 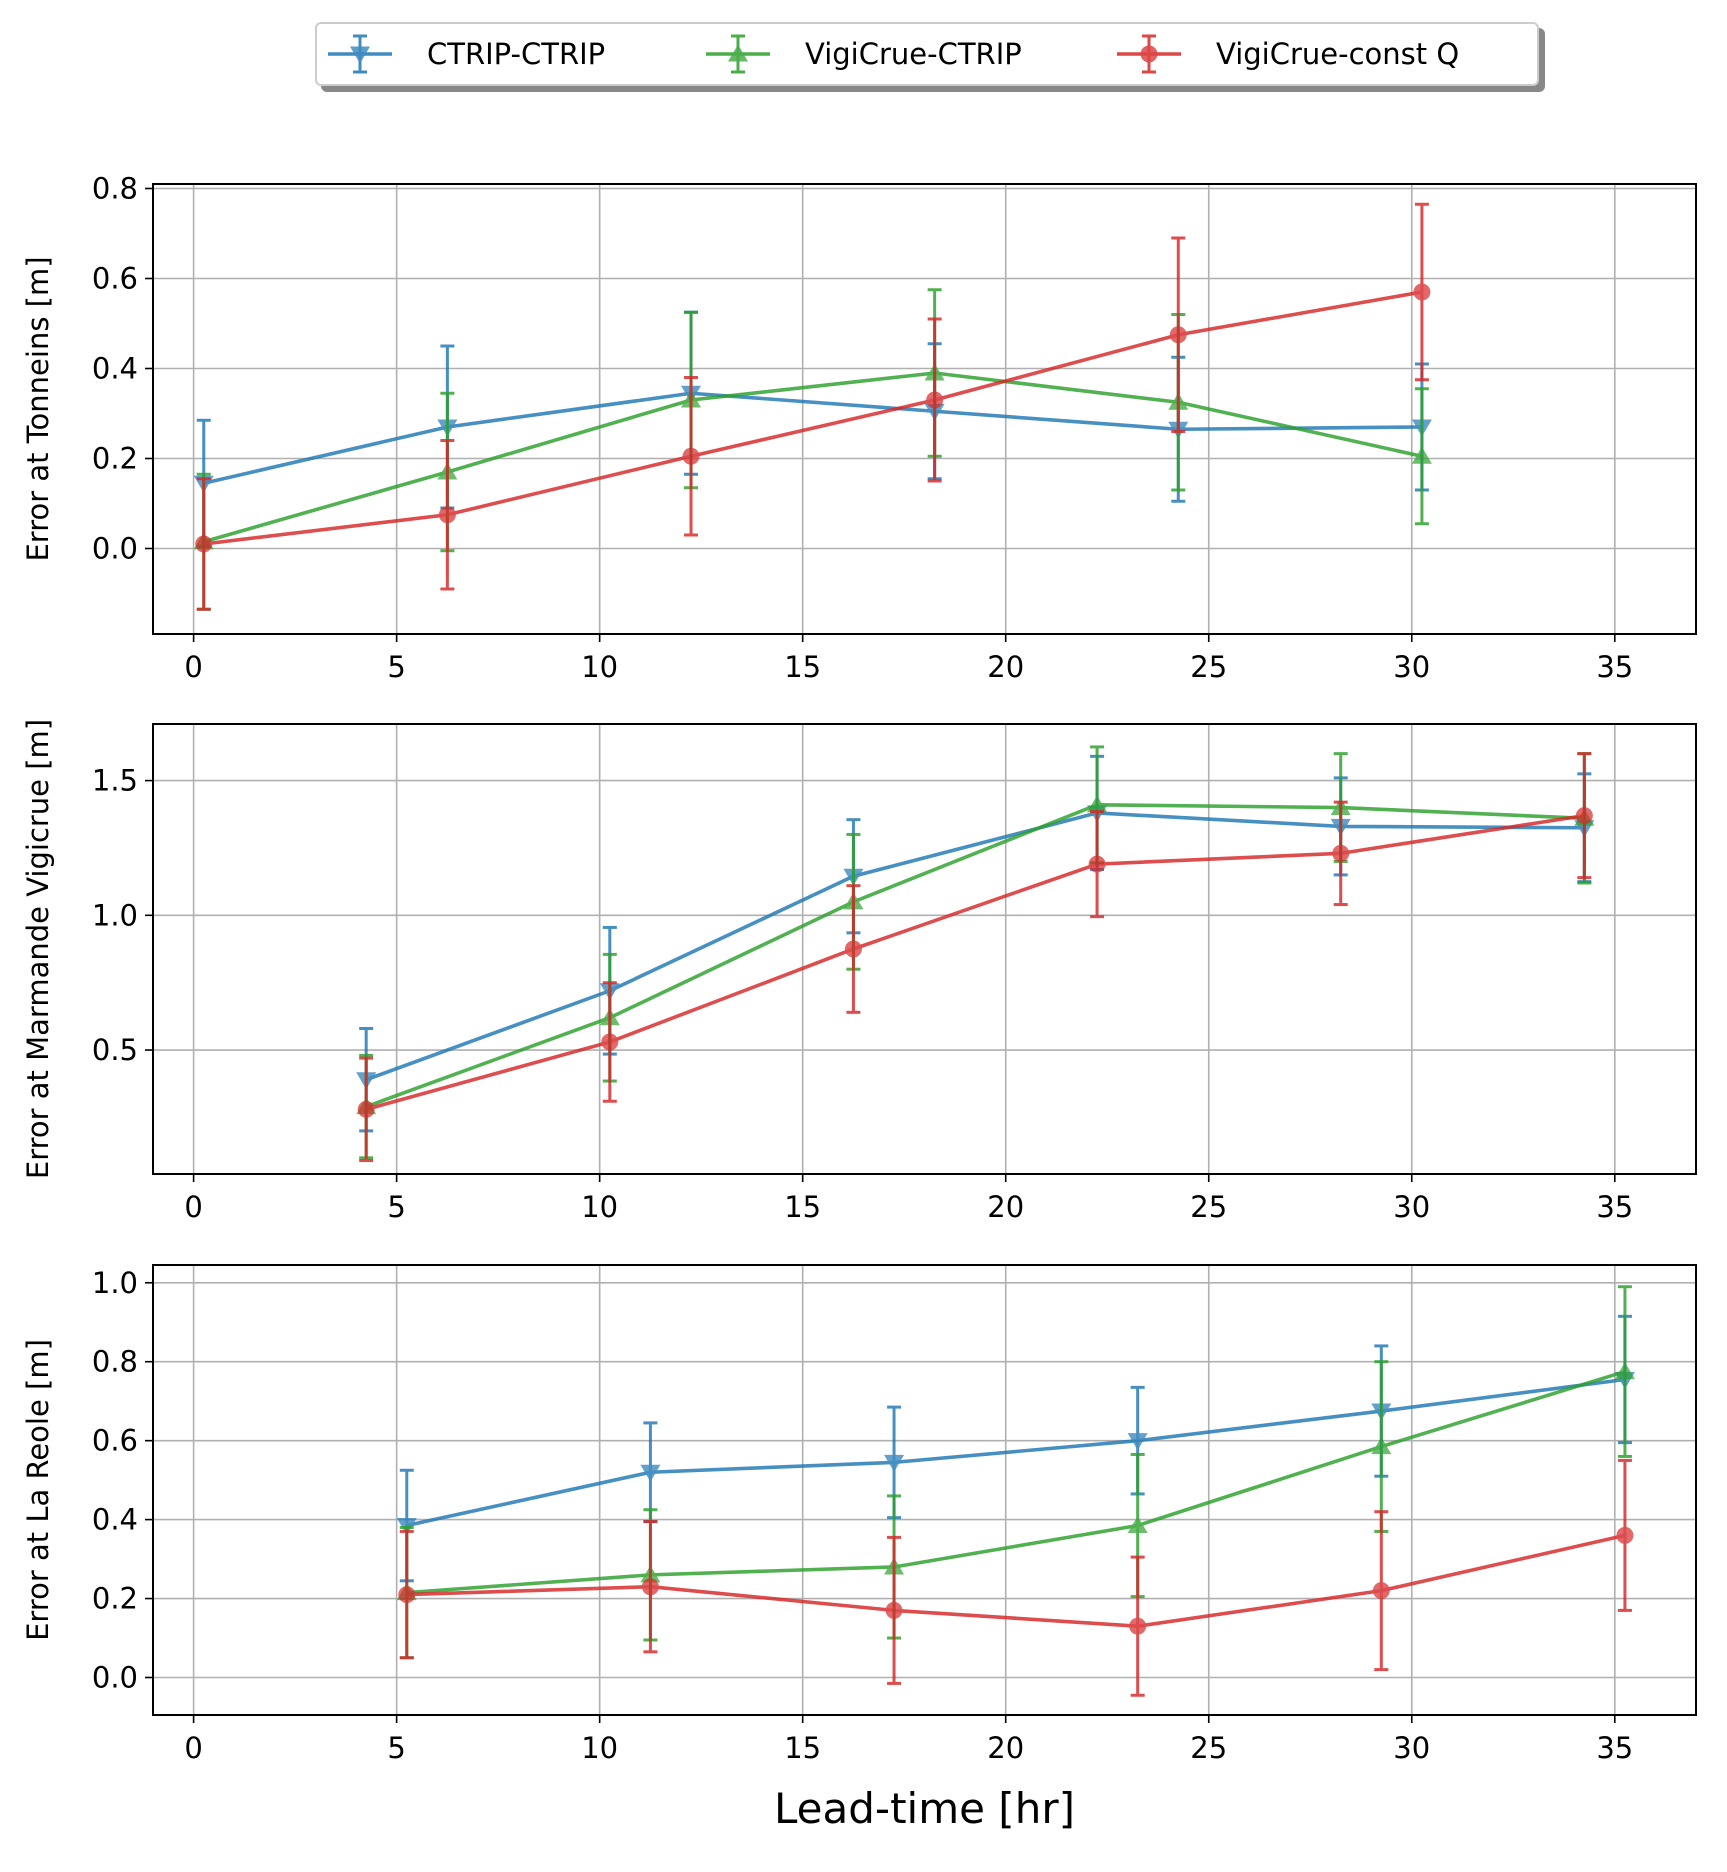 I want to click on legend-box, so click(x=927, y=54).